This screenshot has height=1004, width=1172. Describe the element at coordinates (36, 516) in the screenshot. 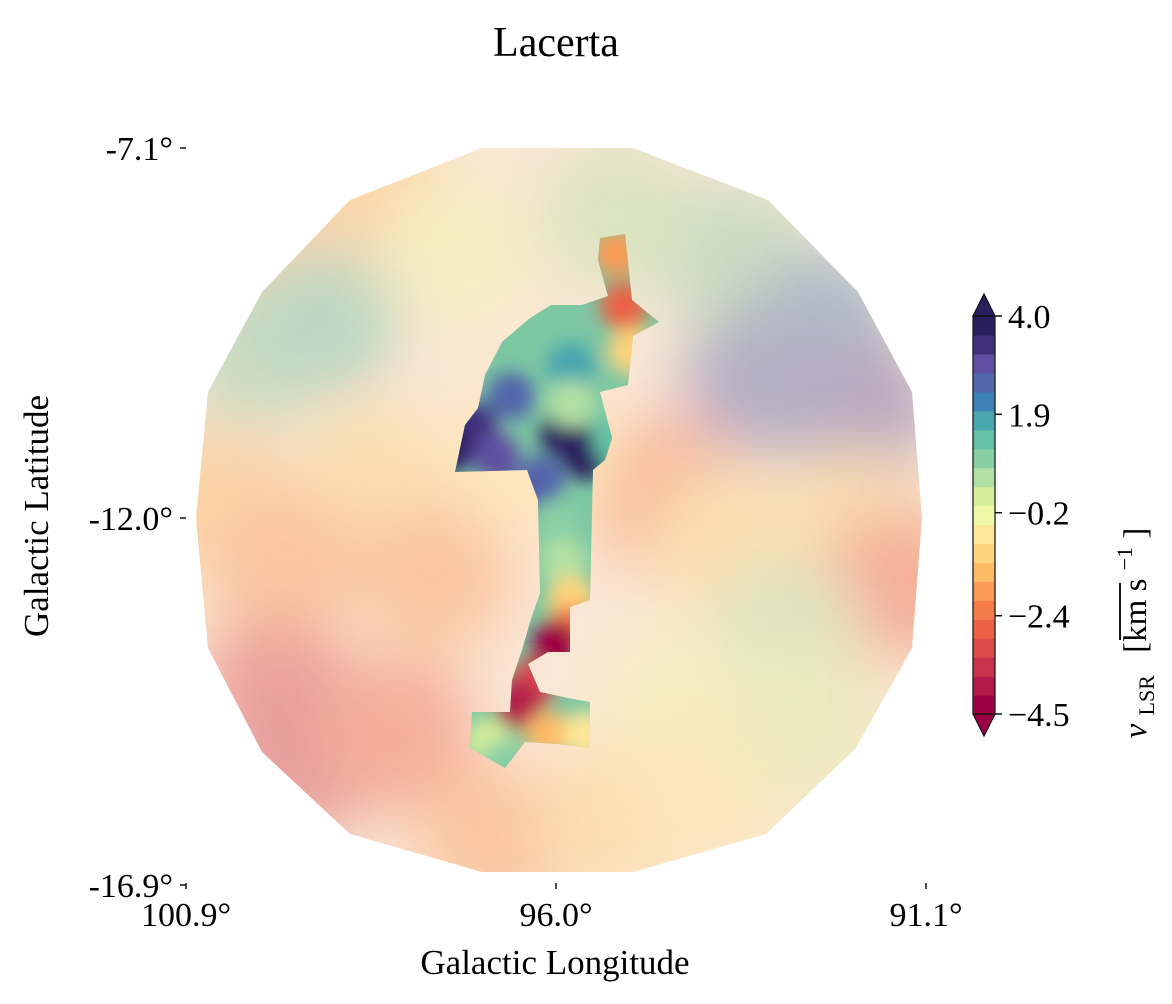

I see `y-axis-label: Galactic Latitude` at that location.